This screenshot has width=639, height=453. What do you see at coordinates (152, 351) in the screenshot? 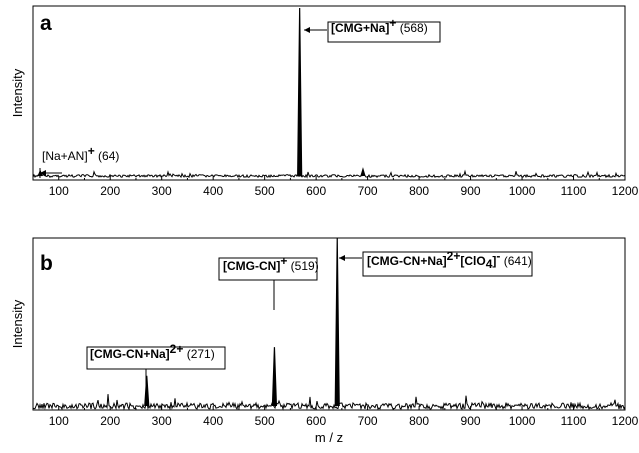
I see `annotation-label: [CMG-CN+Na]2+ (271)` at bounding box center [152, 351].